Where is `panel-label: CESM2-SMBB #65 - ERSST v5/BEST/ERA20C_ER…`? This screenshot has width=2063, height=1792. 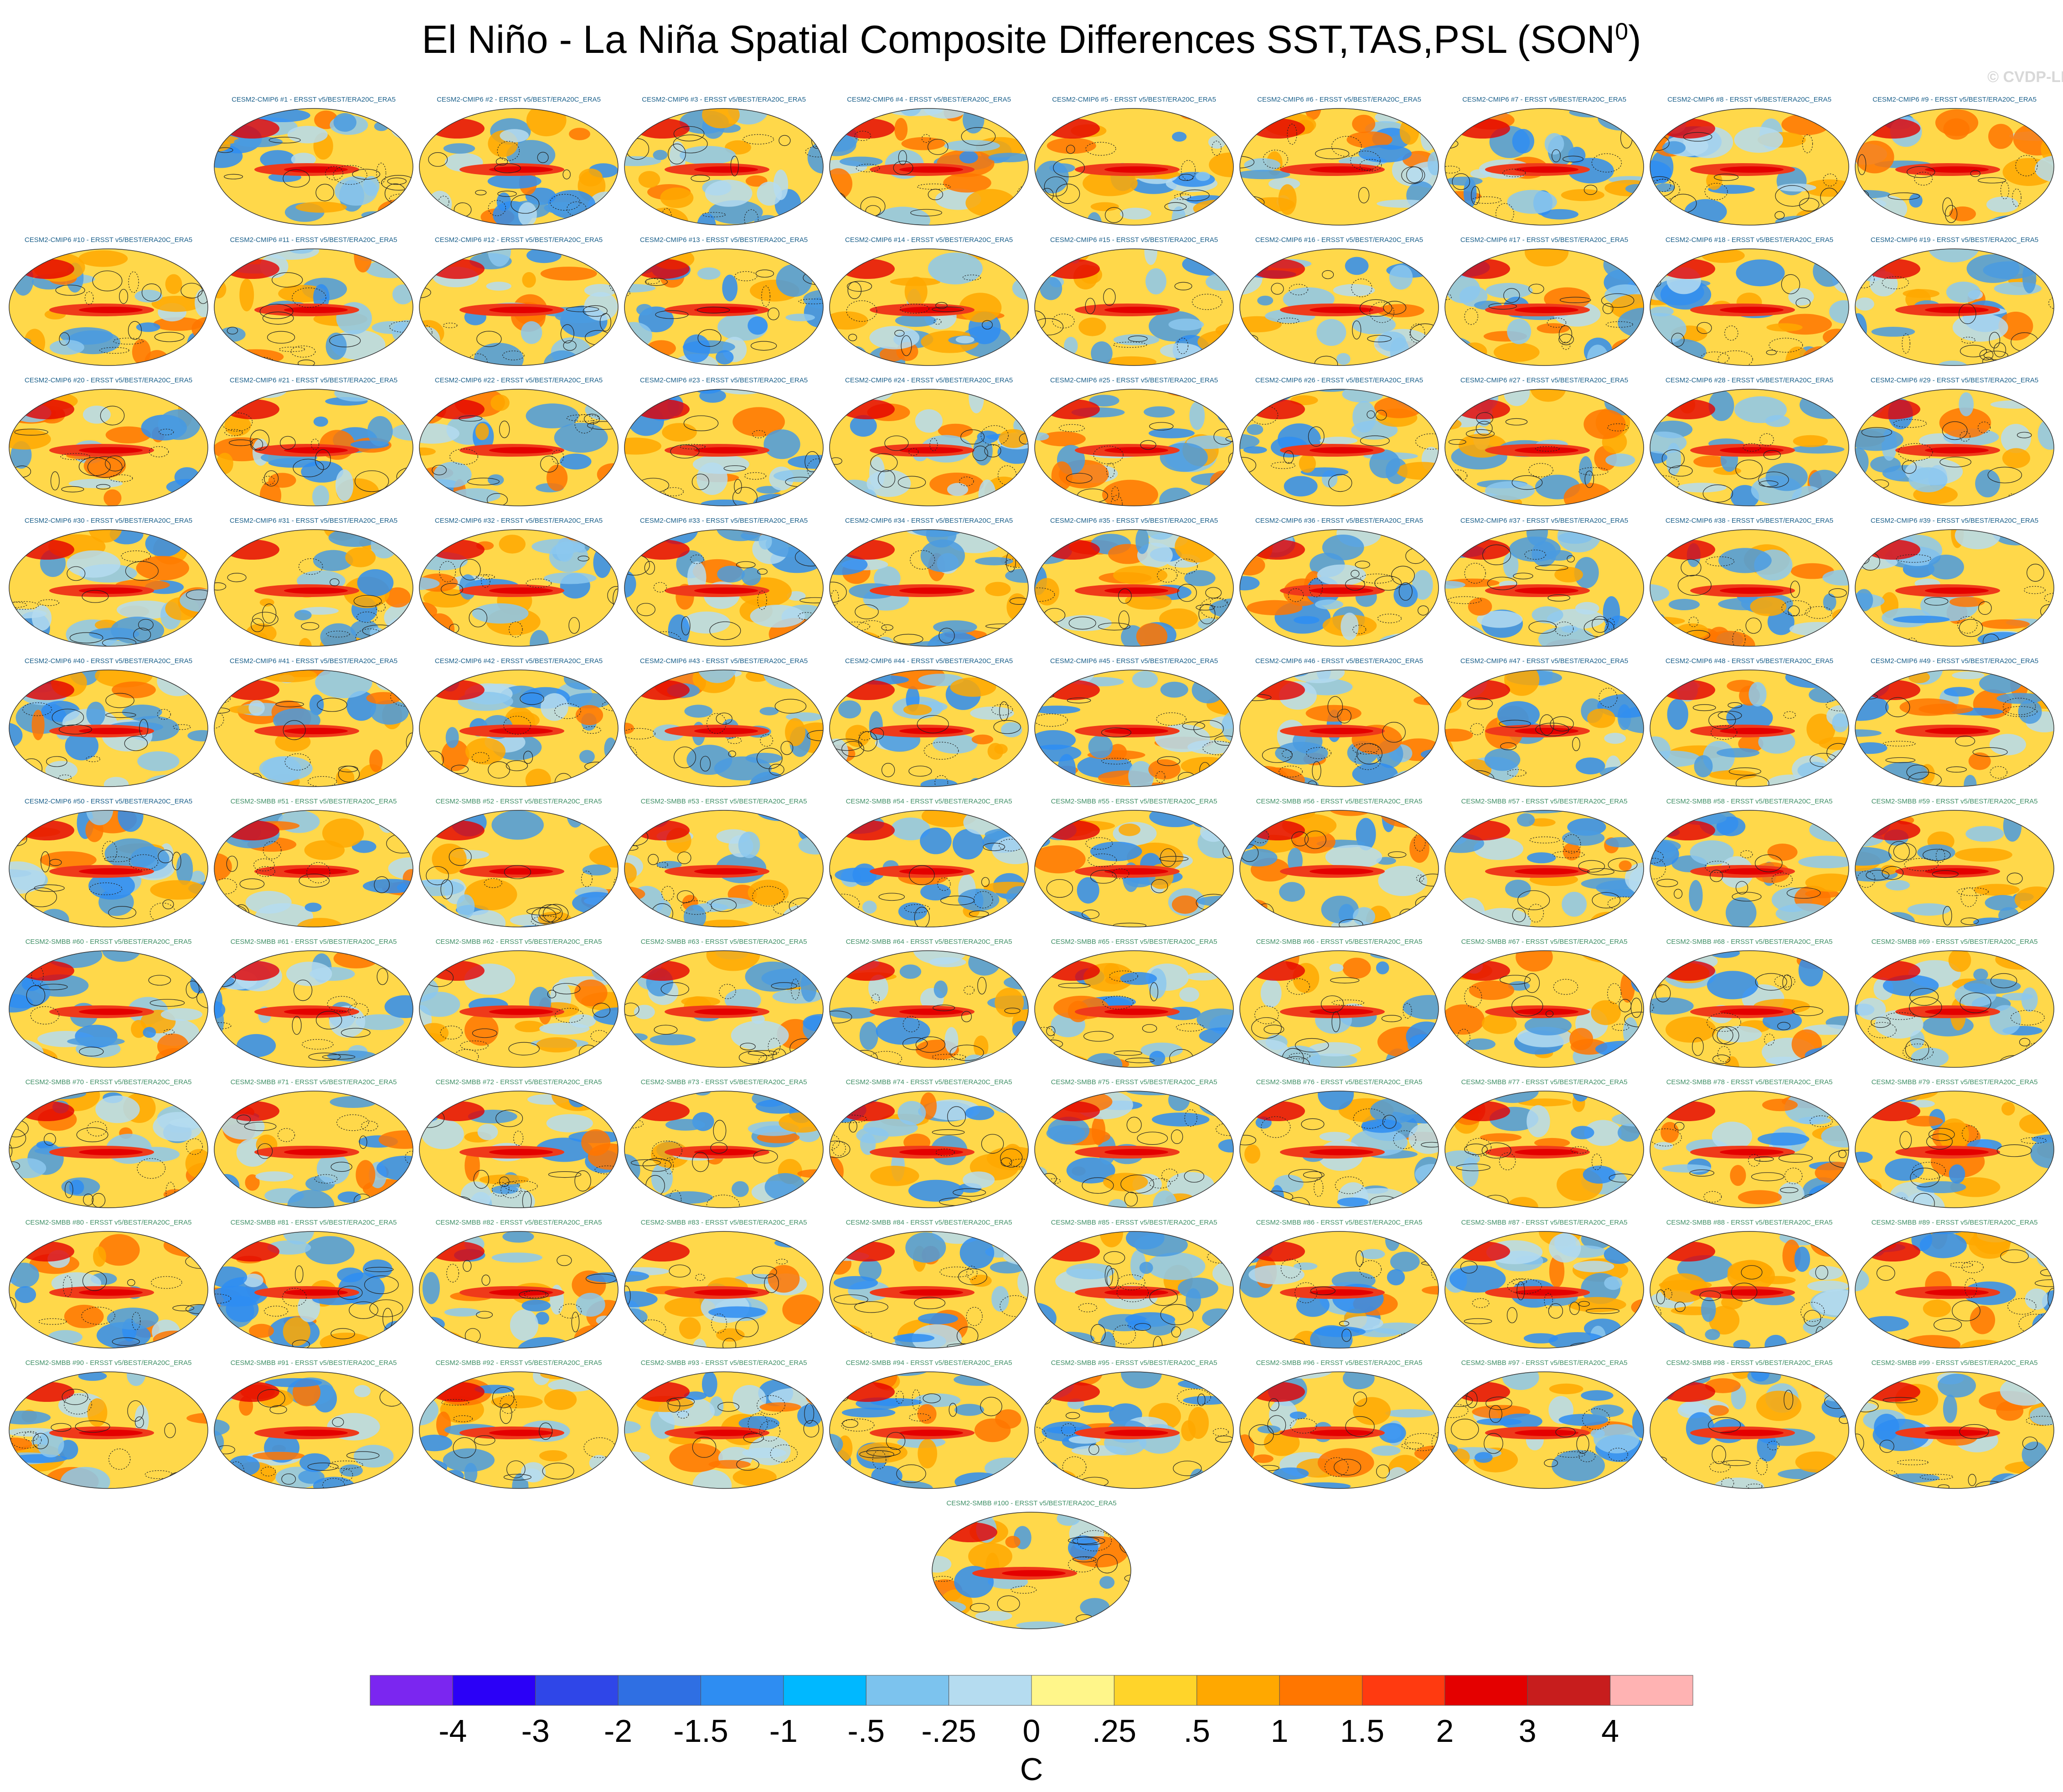
panel-label: CESM2-SMBB #65 - ERSST v5/BEST/ERA20C_ER… is located at coordinates (1134, 942).